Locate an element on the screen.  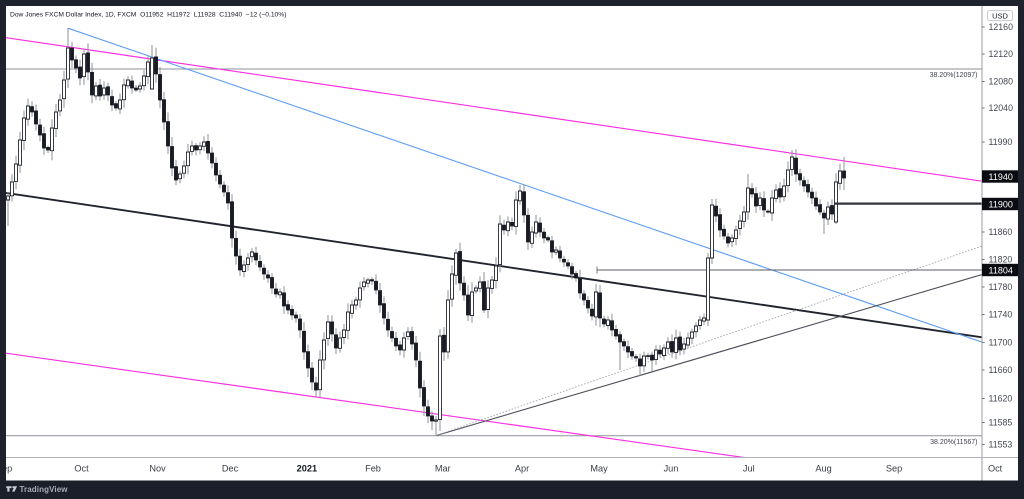
svg-text: May is located at coordinates (599, 469).